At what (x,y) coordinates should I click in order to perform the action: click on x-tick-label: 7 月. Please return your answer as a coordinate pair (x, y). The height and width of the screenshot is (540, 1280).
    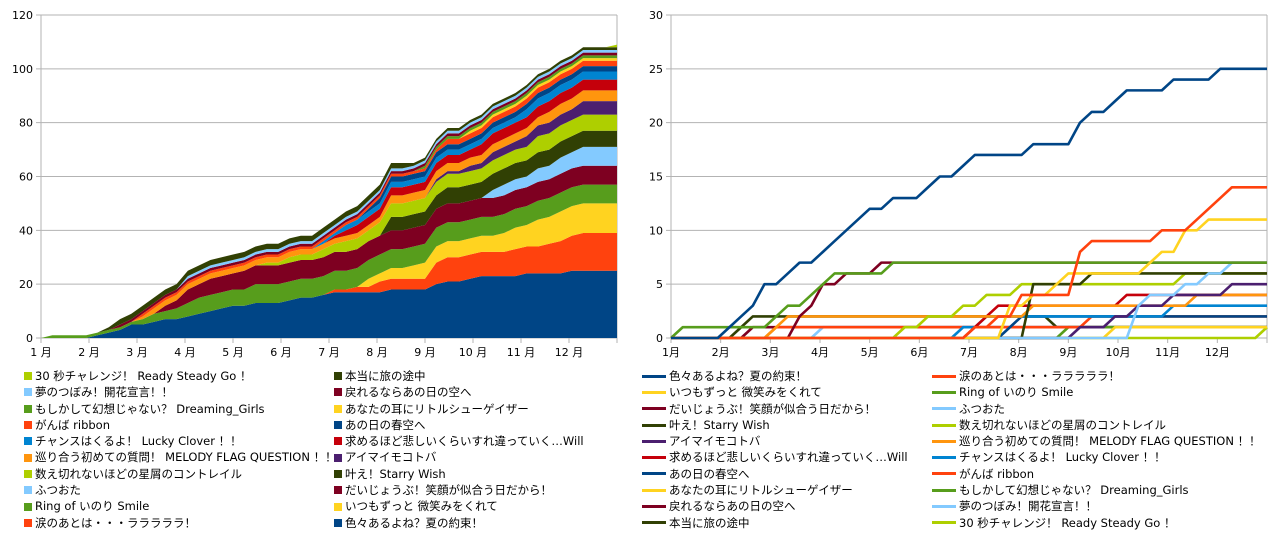
    Looking at the image, I should click on (329, 352).